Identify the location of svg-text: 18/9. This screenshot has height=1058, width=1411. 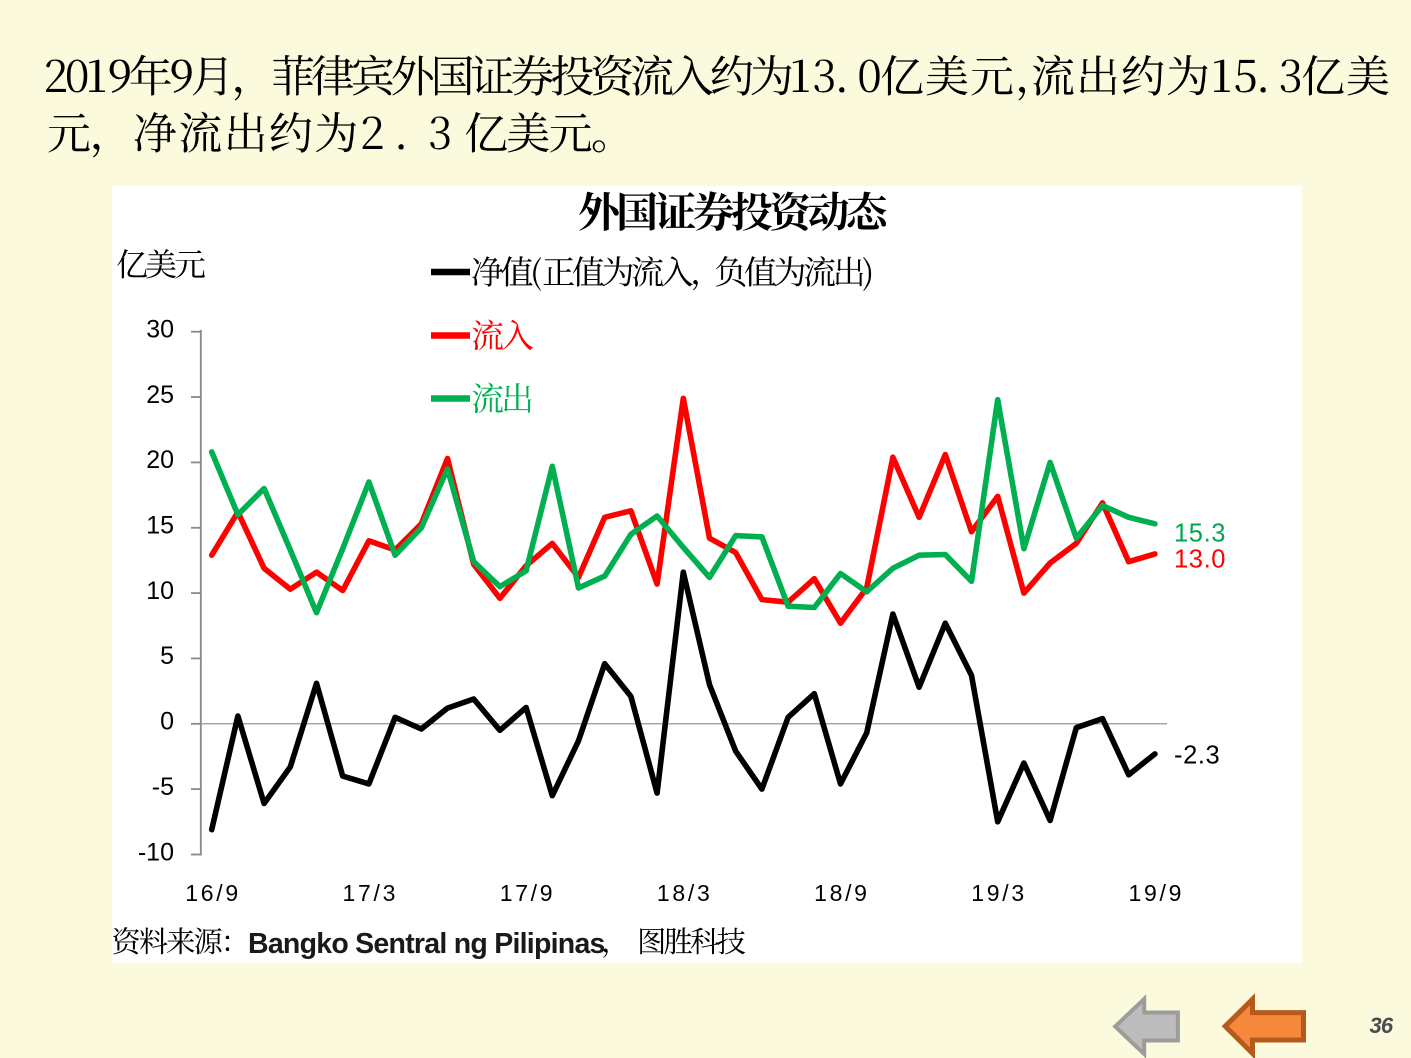
(842, 893).